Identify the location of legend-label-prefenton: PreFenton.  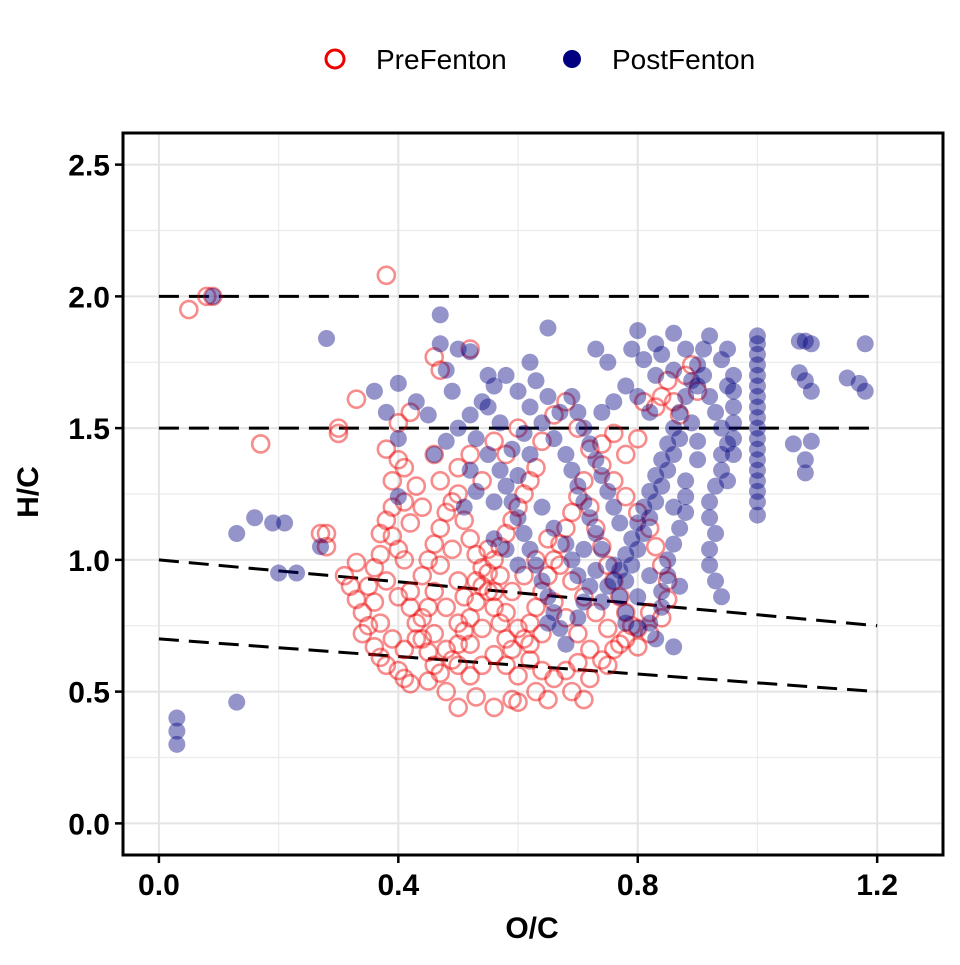
(441, 59).